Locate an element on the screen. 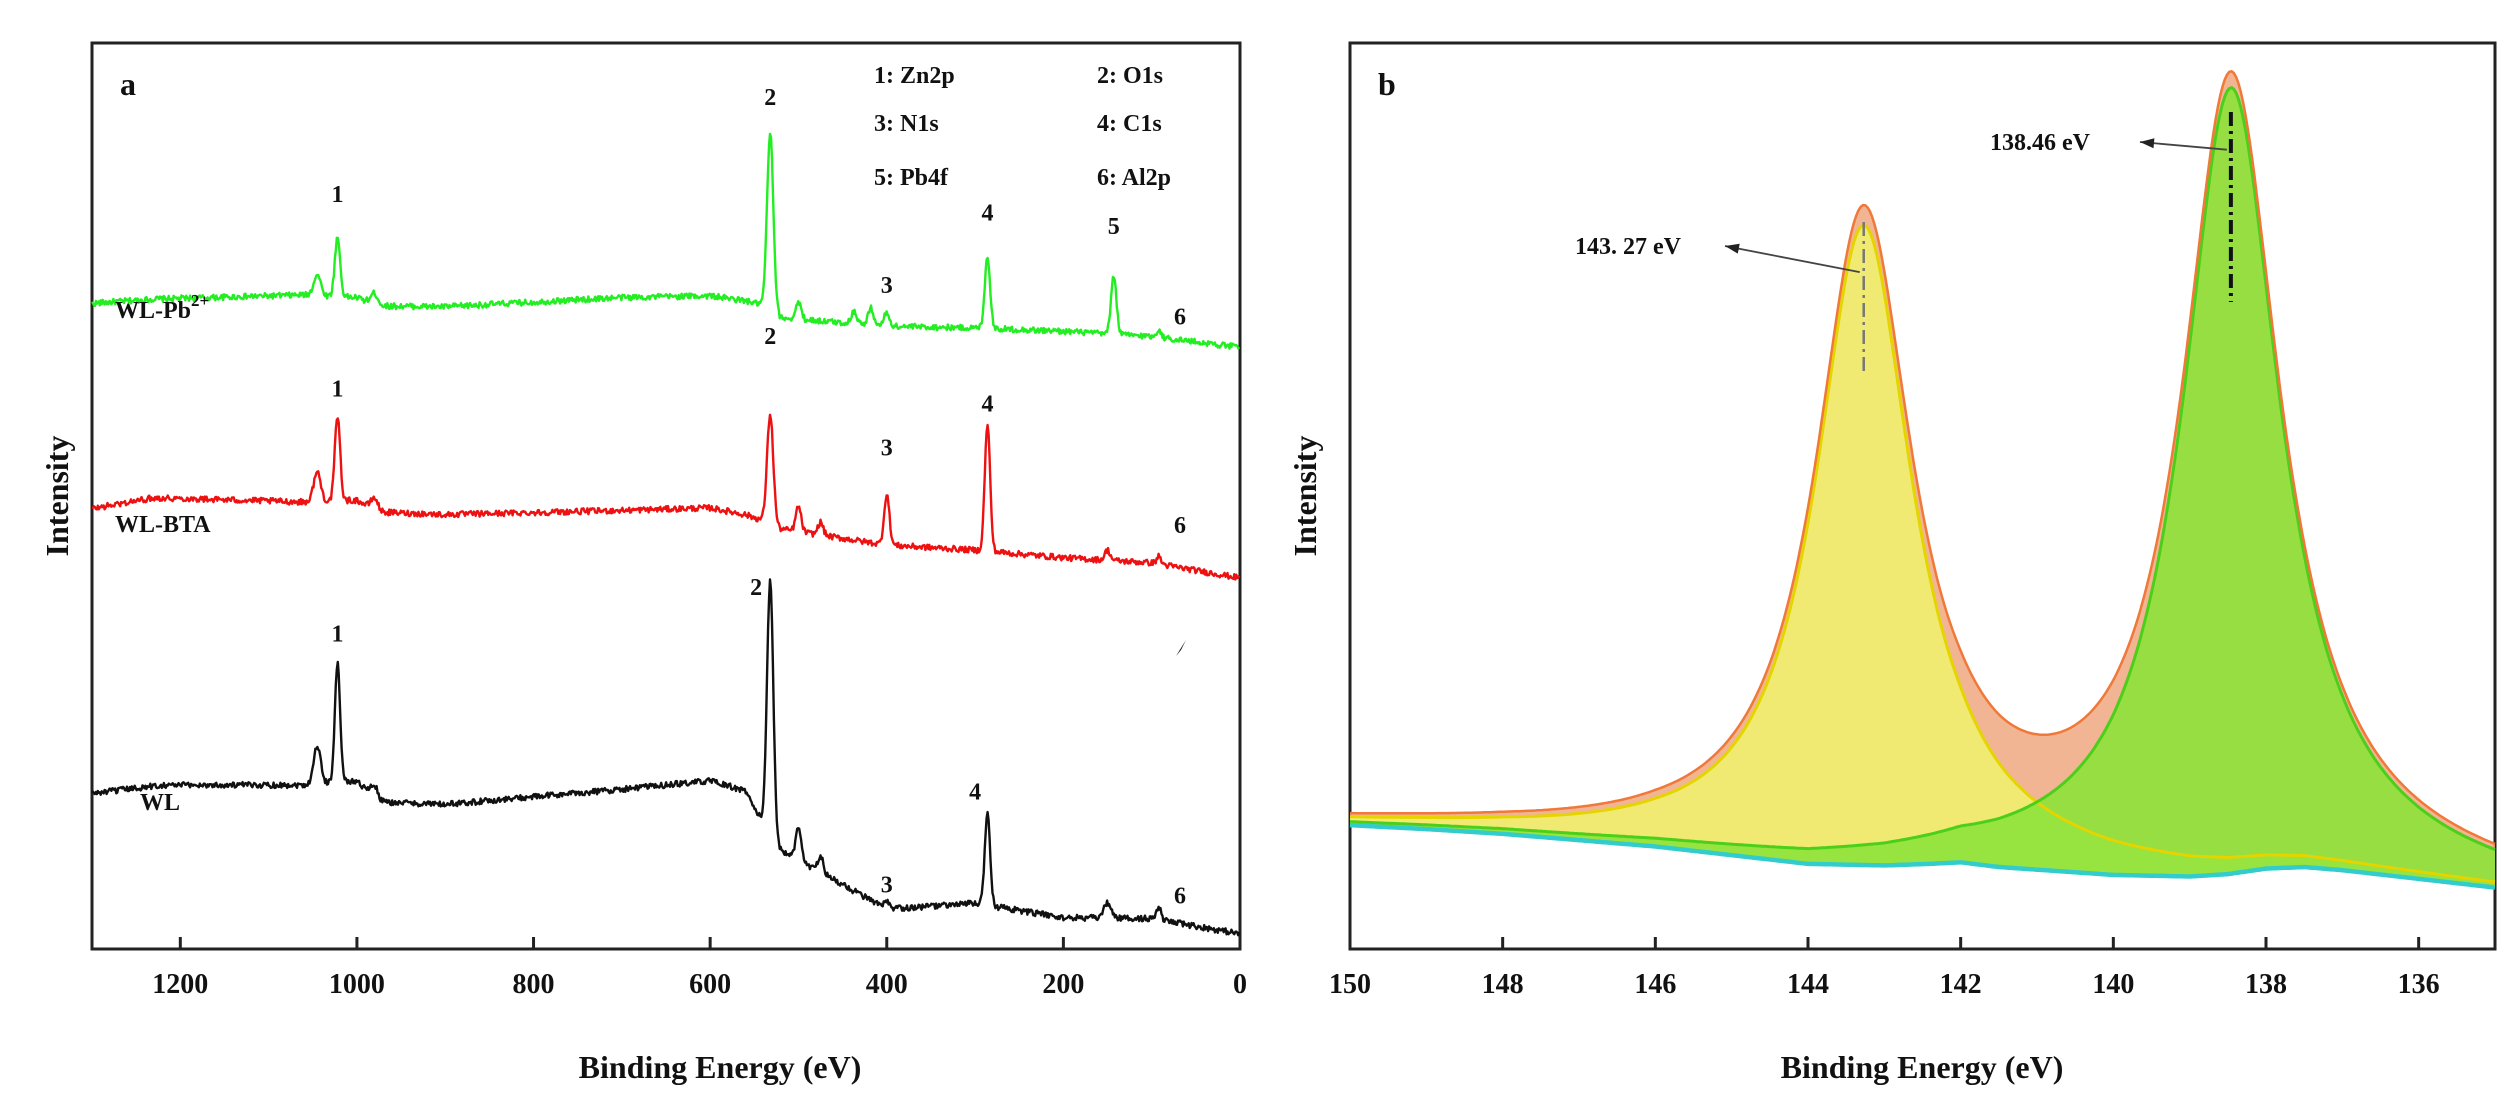  legend-entry: 2: O1s is located at coordinates (1130, 76).